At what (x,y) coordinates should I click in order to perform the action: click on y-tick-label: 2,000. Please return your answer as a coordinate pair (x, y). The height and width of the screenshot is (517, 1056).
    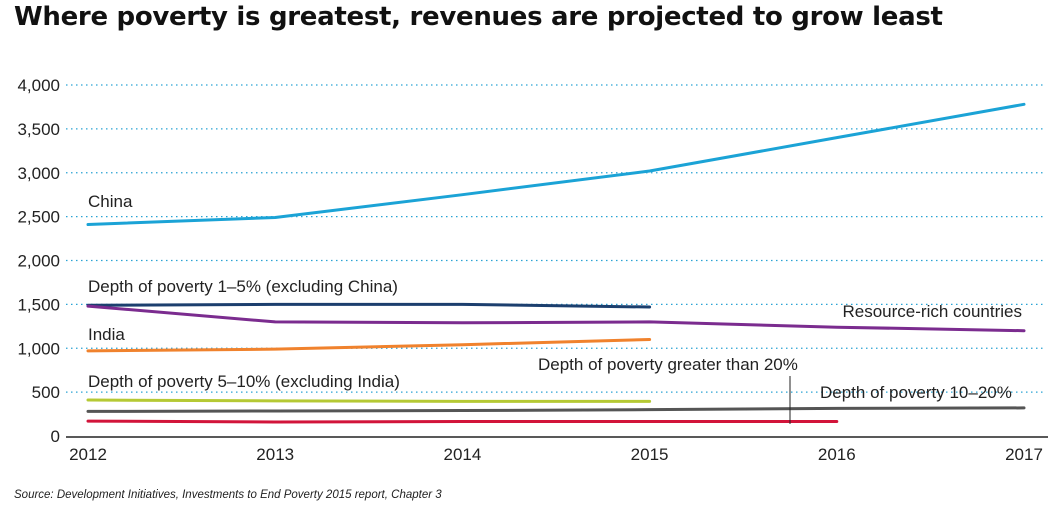
    Looking at the image, I should click on (38, 261).